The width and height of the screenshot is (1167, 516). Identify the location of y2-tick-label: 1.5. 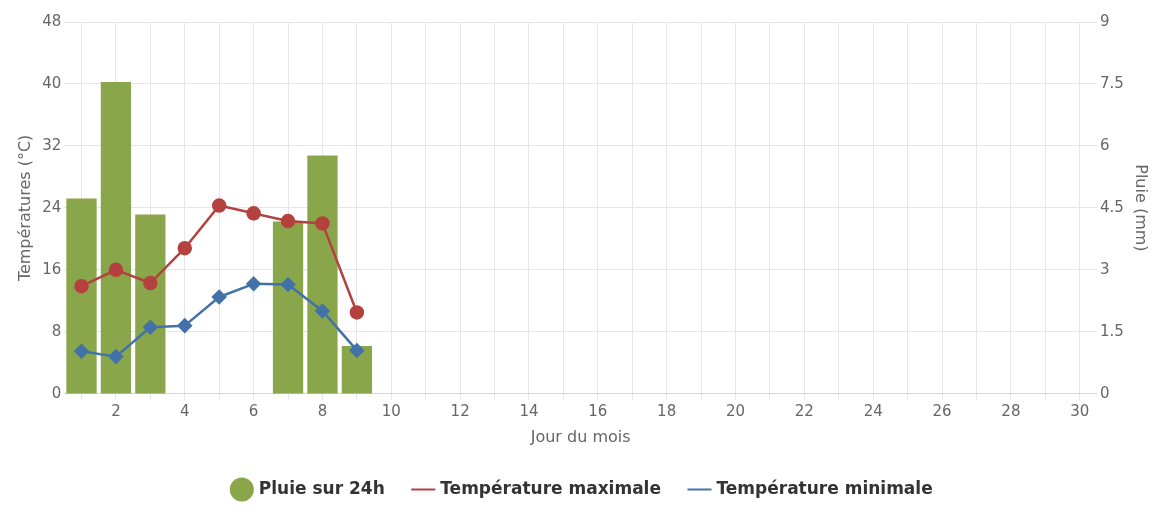
(1111, 330).